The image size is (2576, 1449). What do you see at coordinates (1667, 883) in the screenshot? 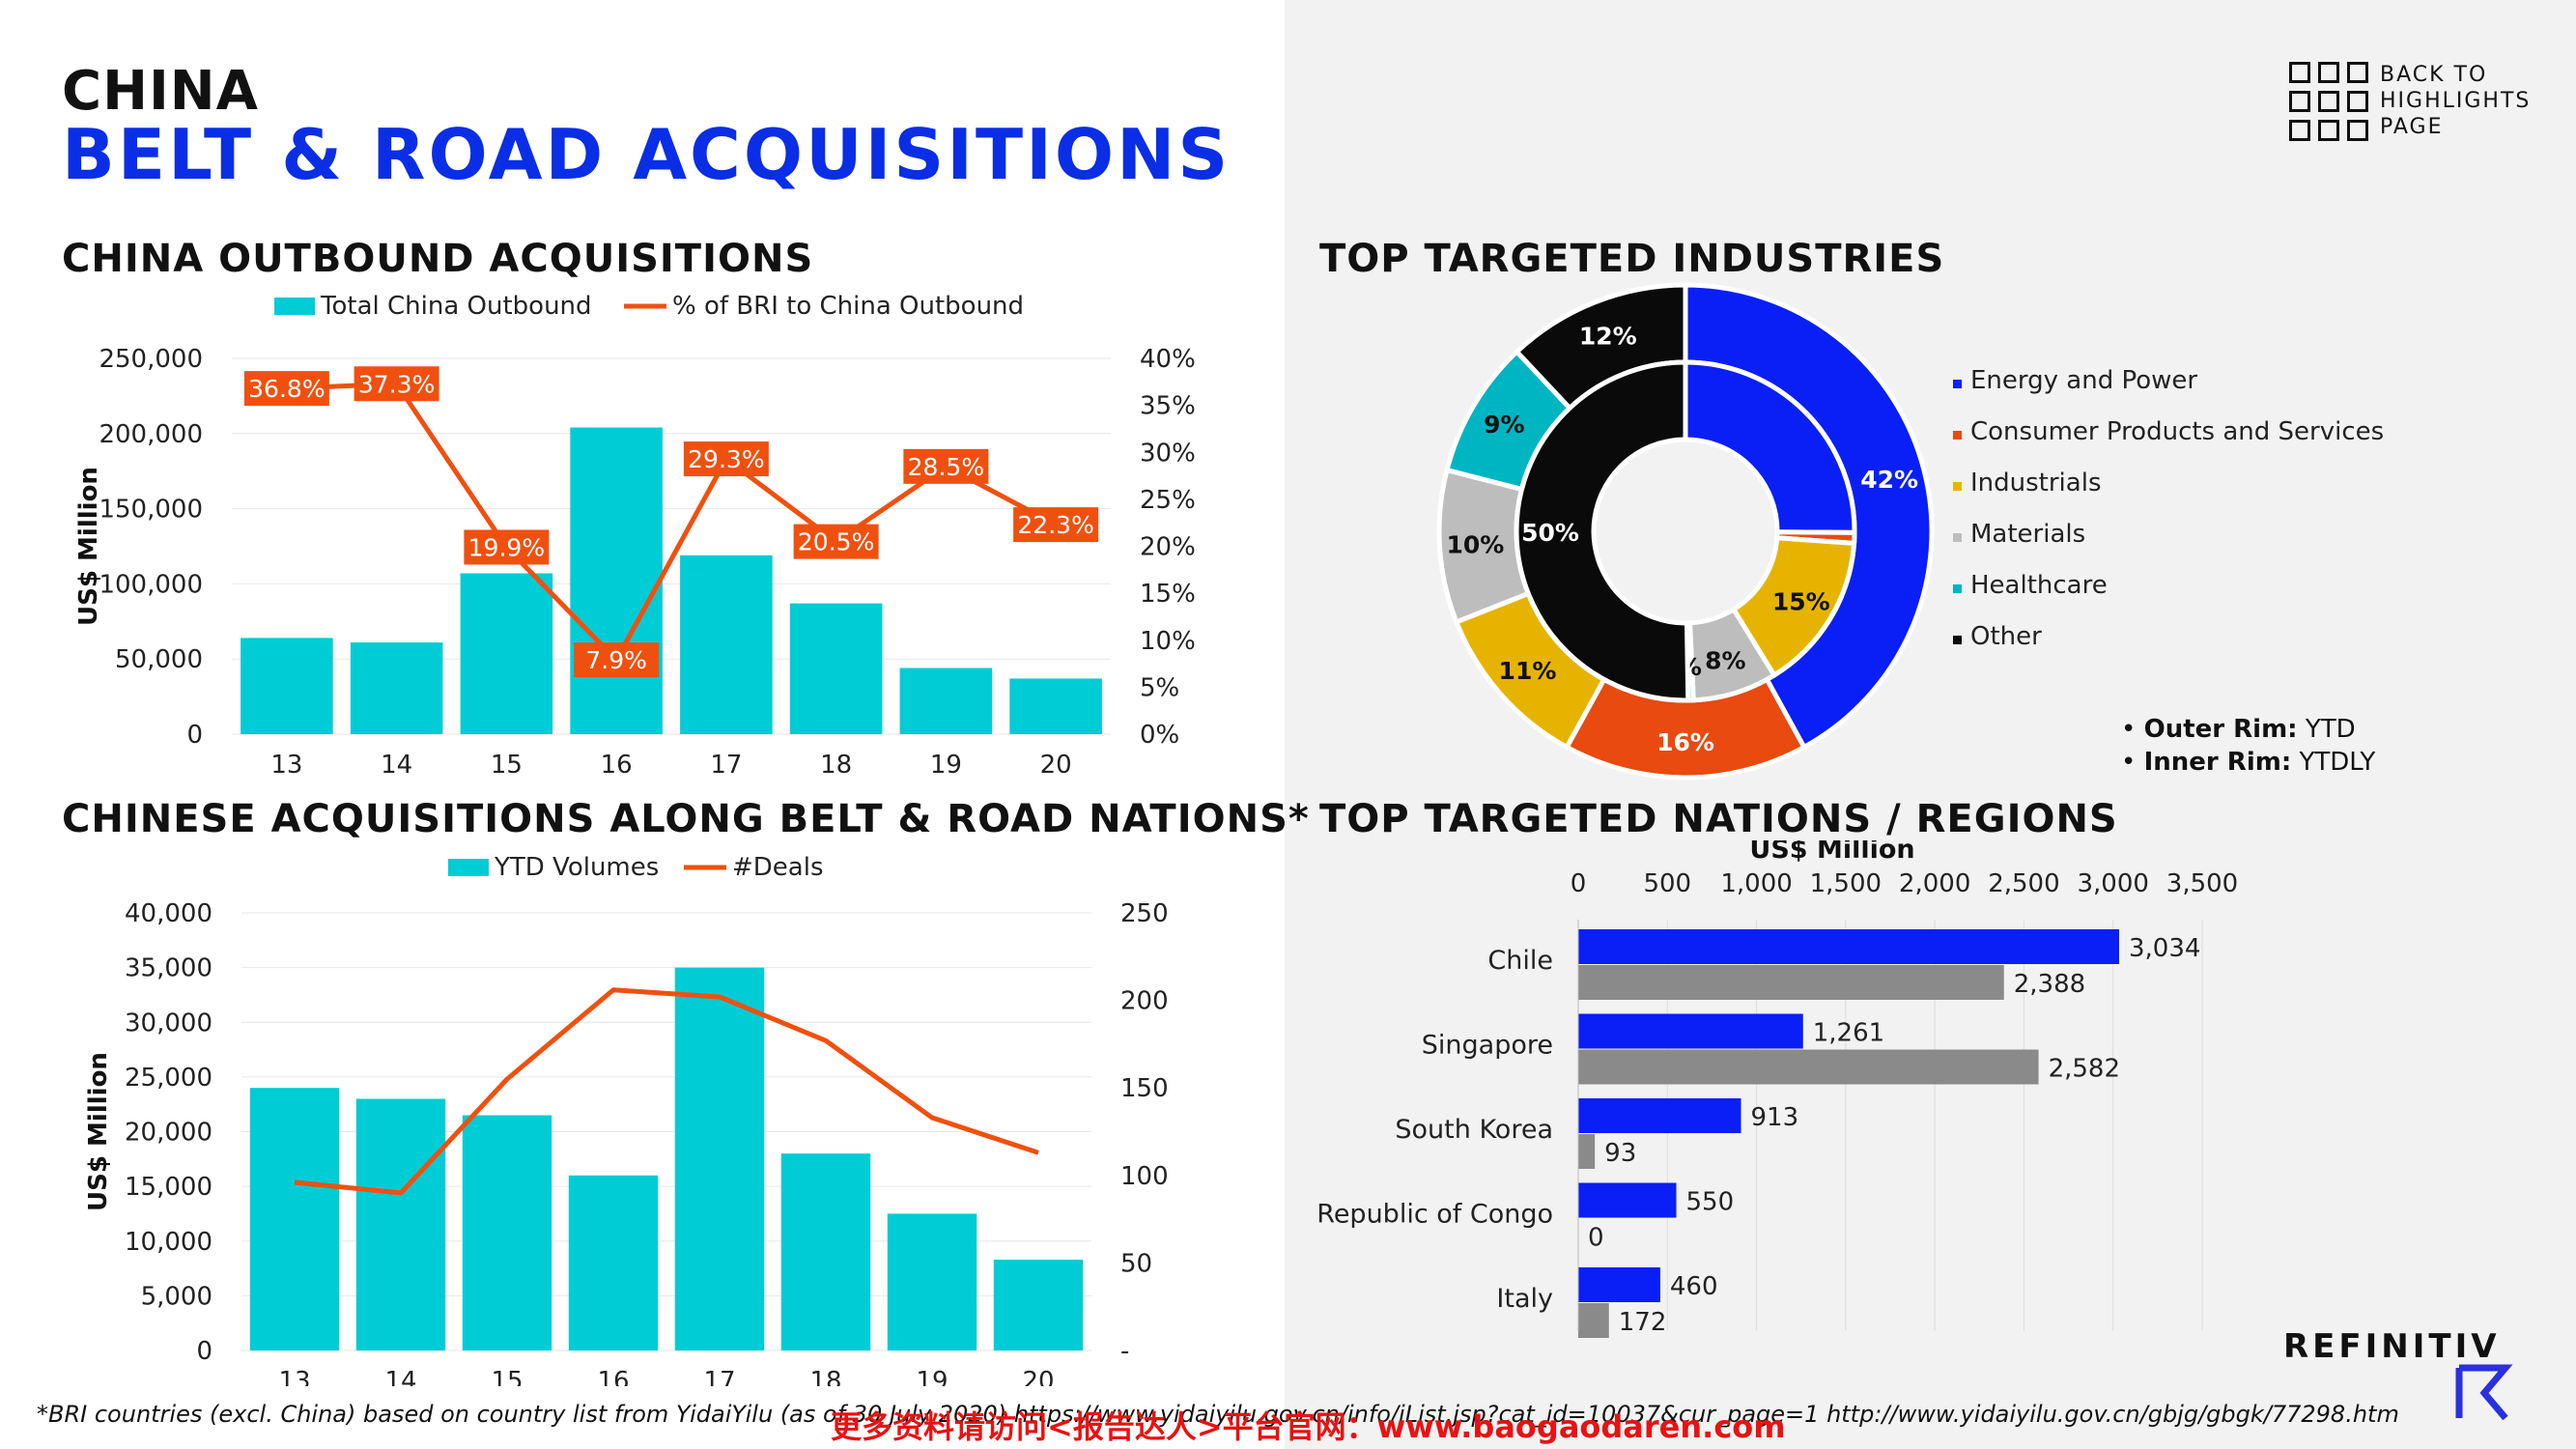
I see `x-tick-label: 500` at bounding box center [1667, 883].